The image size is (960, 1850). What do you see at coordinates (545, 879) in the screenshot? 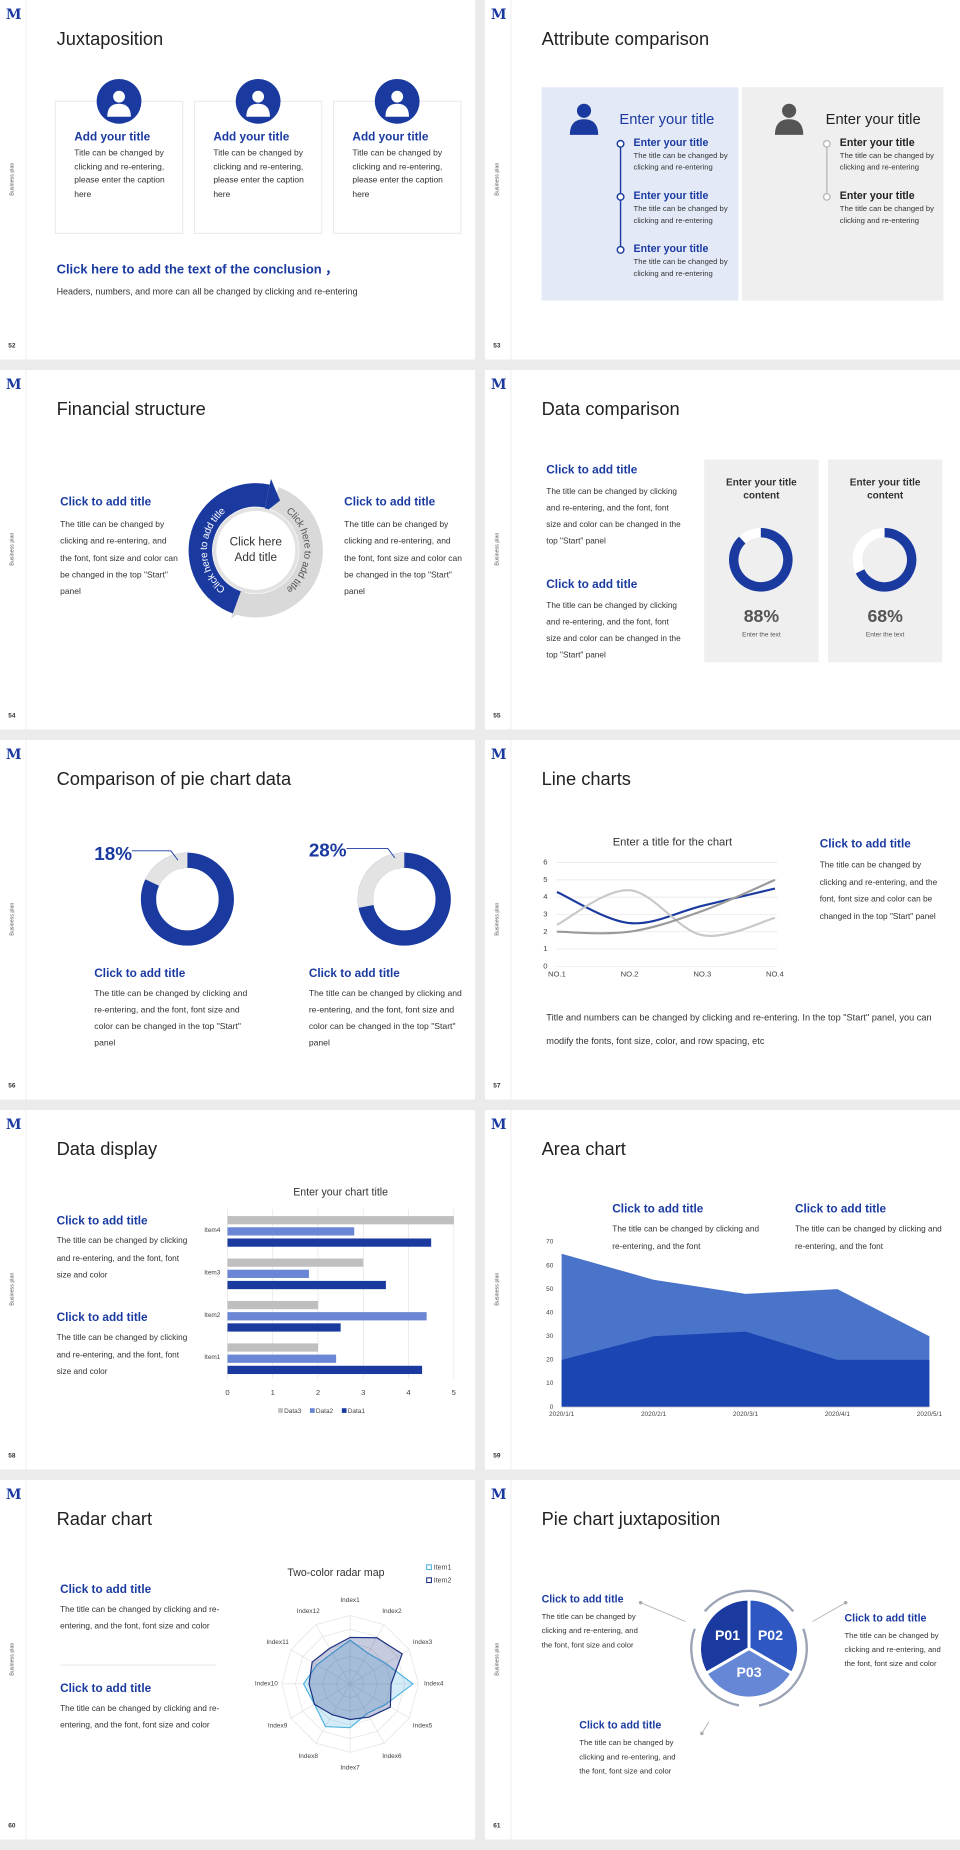
I see `y-tick-label: 5` at bounding box center [545, 879].